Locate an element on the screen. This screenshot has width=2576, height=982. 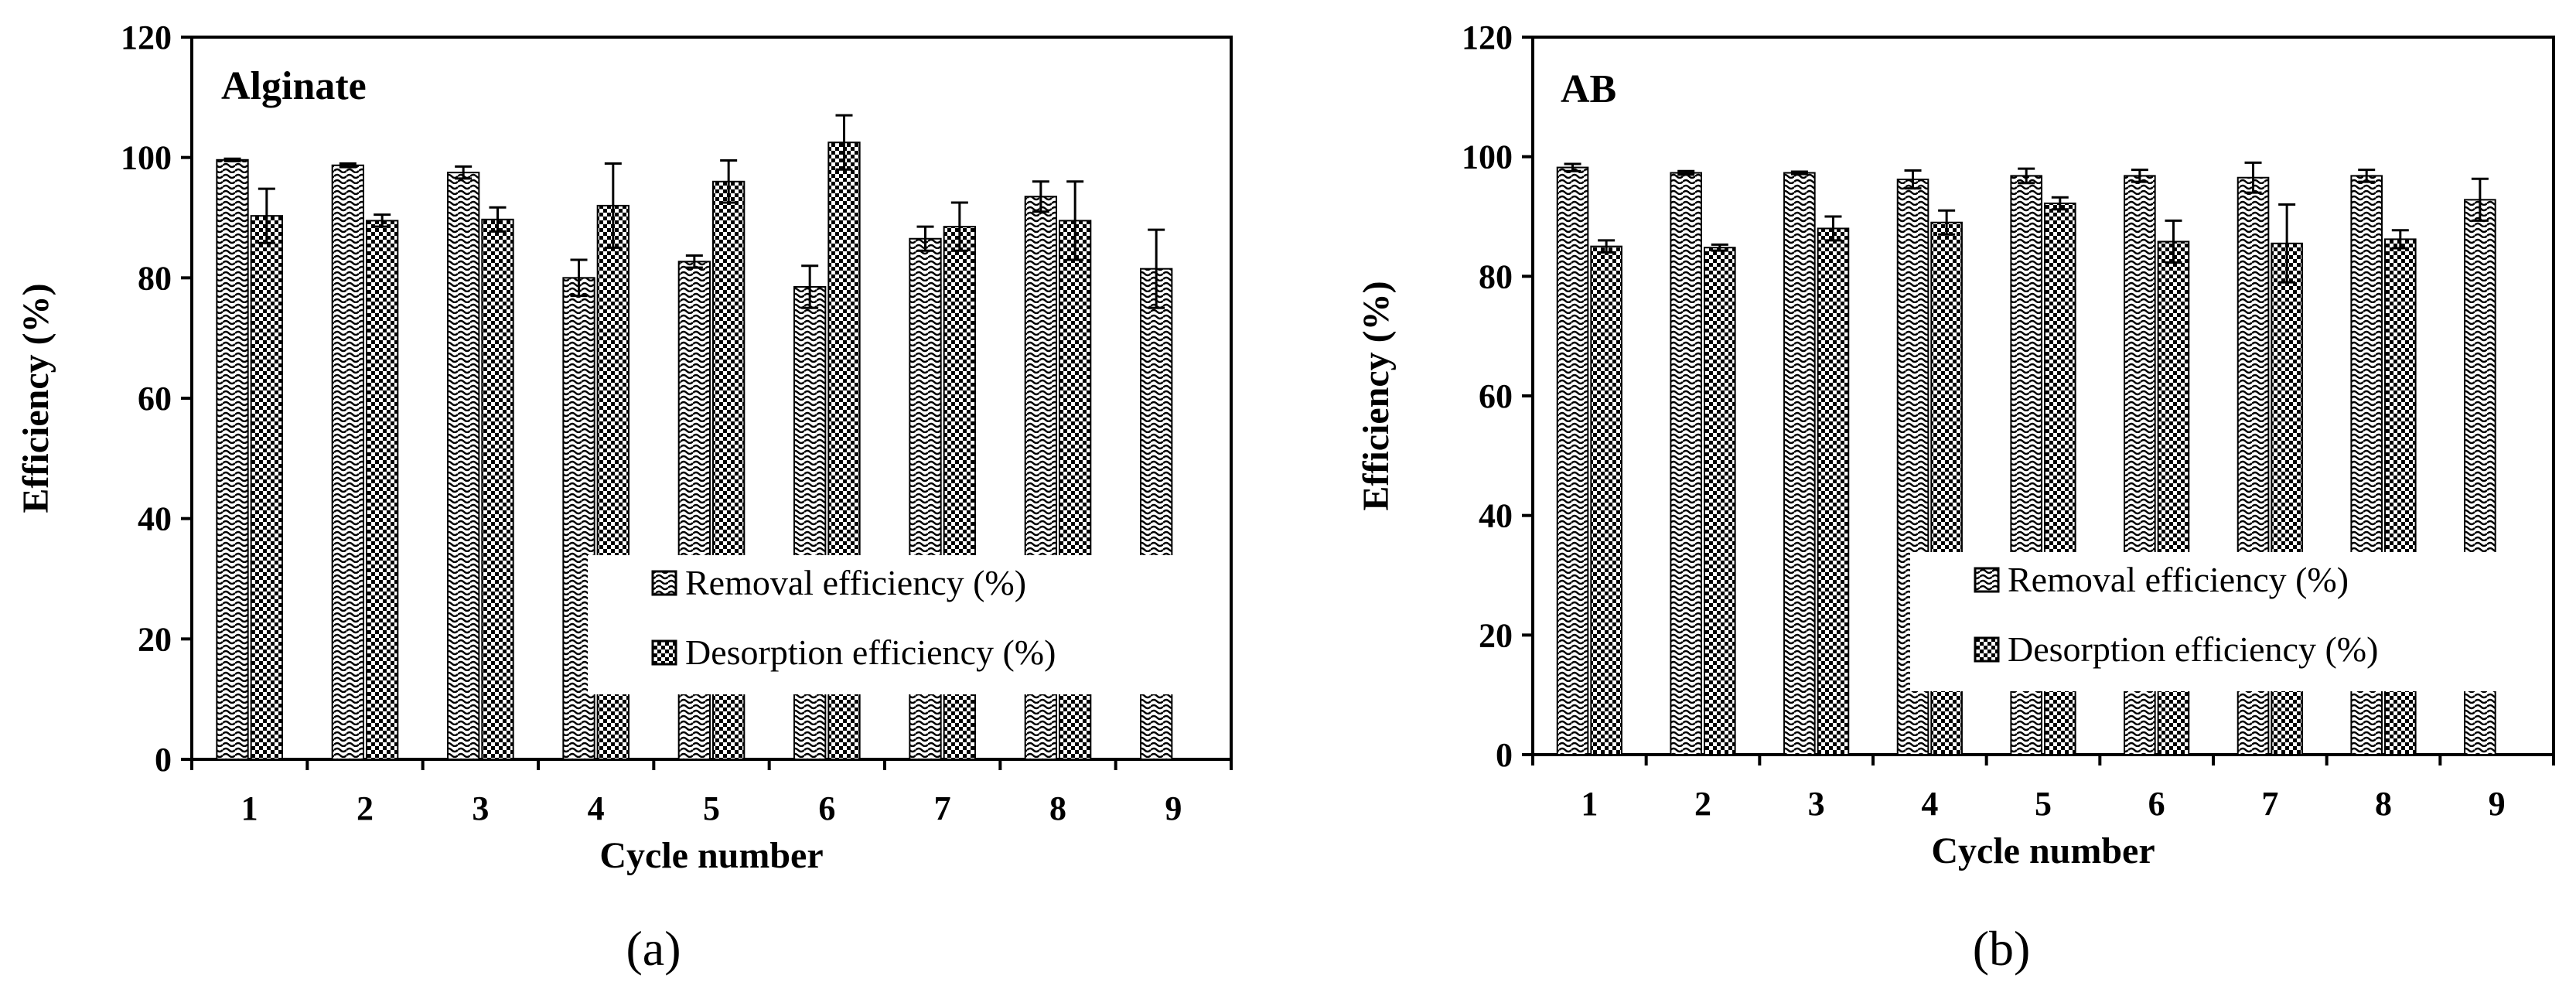
panel-title: Alginate is located at coordinates (294, 86).